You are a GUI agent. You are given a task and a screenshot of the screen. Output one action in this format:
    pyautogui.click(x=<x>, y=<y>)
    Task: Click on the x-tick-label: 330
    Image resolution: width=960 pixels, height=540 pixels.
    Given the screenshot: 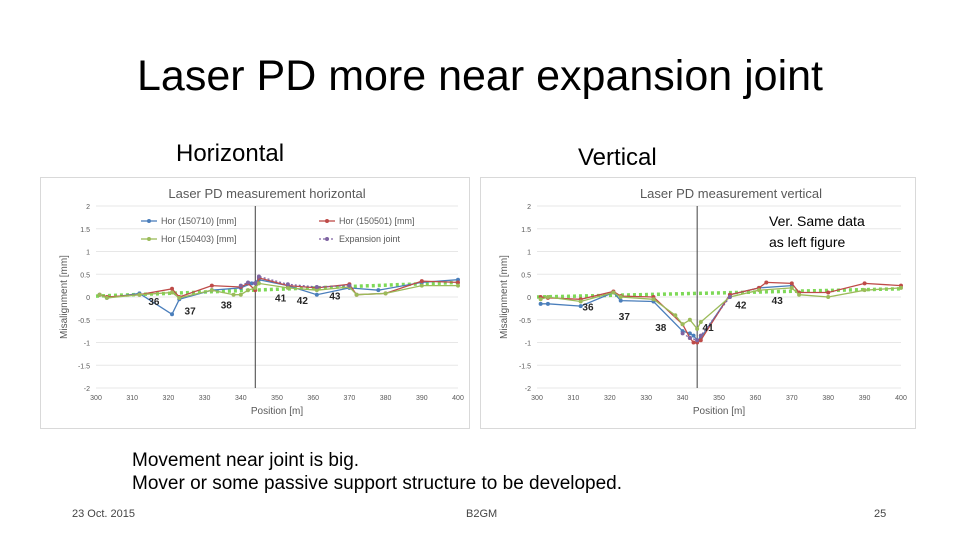 What is the action you would take?
    pyautogui.click(x=646, y=398)
    